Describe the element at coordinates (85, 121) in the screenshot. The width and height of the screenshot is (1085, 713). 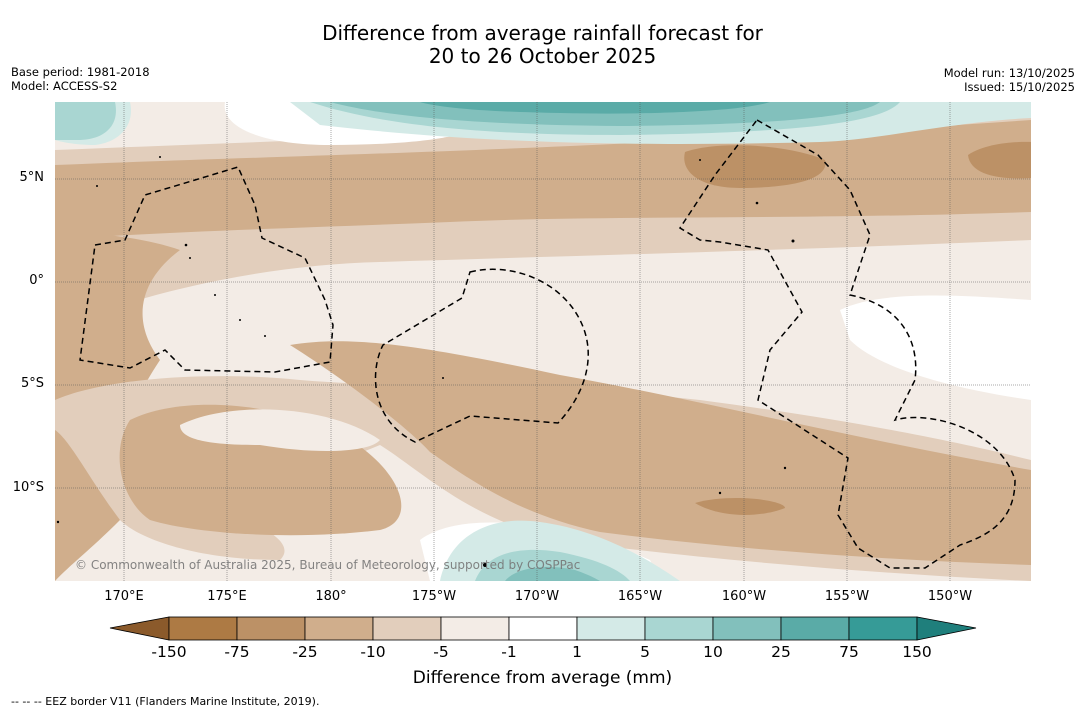
I see `teal-nw` at that location.